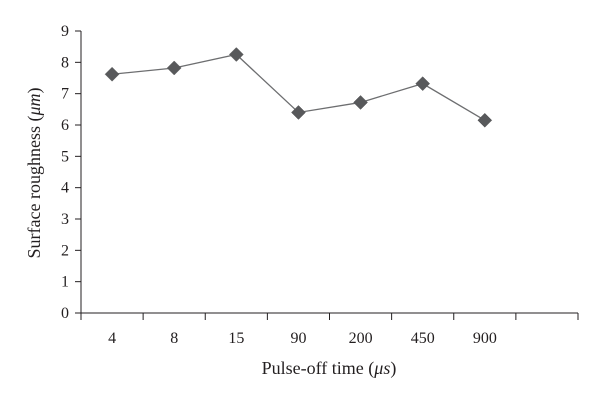  What do you see at coordinates (381, 368) in the screenshot?
I see `x-axis-title-unit: μs` at bounding box center [381, 368].